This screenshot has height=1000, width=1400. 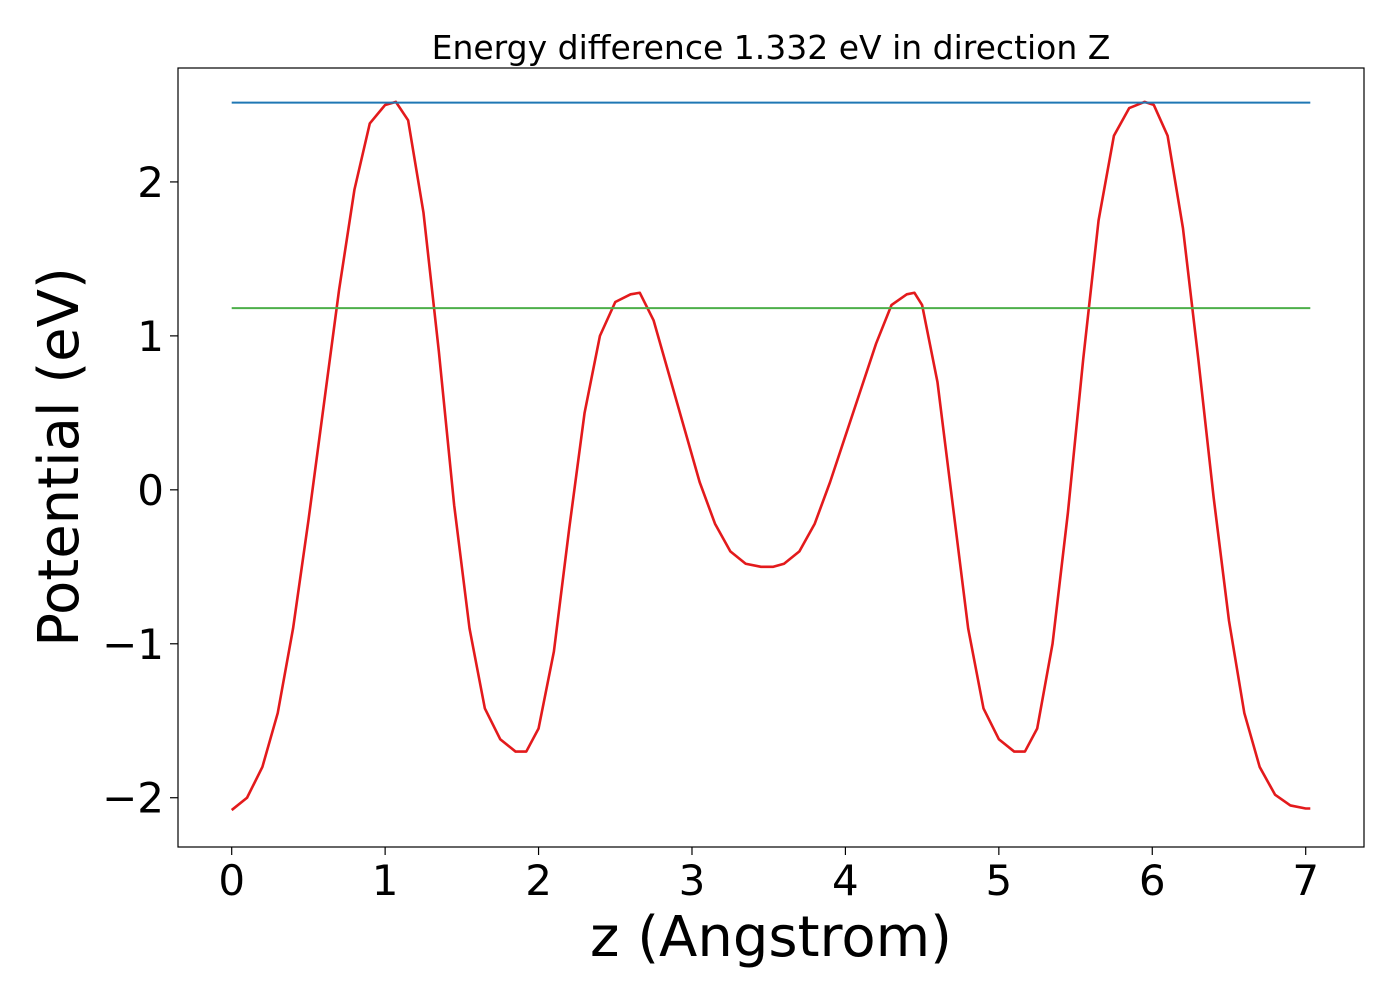 I want to click on y-tick-label: −1, so click(x=133, y=644).